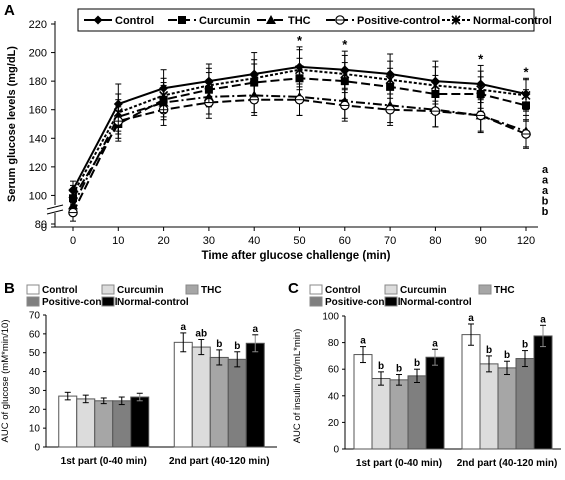 Image resolution: width=565 pixels, height=480 pixels. Describe the element at coordinates (44, 228) in the screenshot. I see `y-tick-label: 0` at that location.